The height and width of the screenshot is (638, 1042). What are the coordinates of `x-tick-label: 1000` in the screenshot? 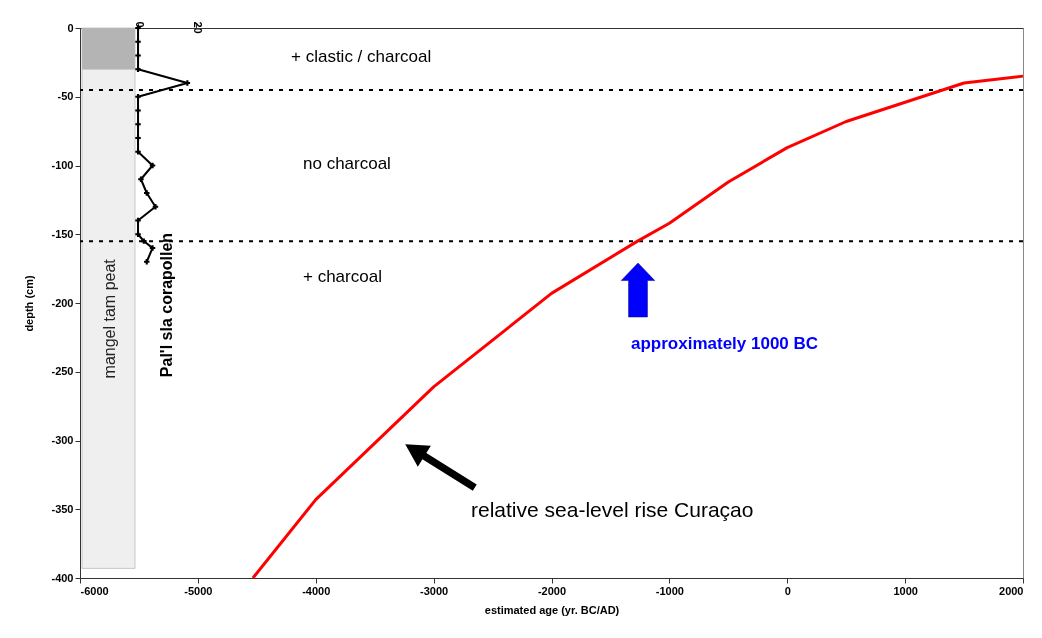 It's located at (905, 590).